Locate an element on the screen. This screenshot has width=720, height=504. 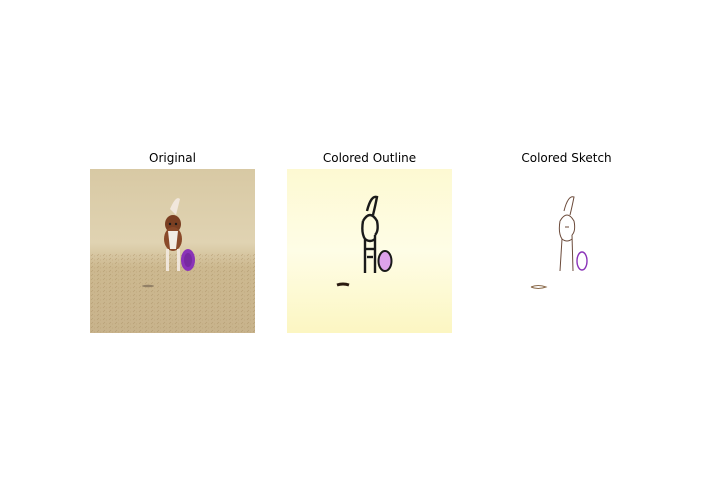
frisbee-sketch is located at coordinates (582, 261).